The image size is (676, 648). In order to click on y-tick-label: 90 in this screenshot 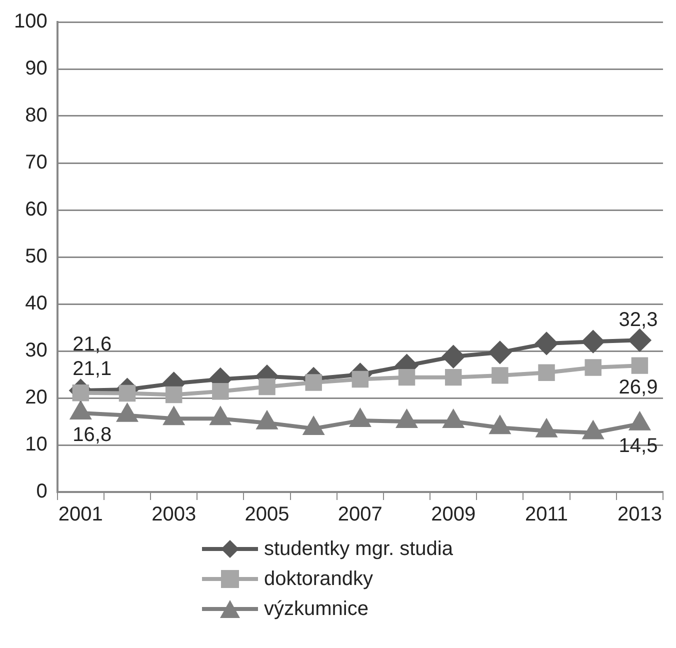, I will do `click(36, 69)`.